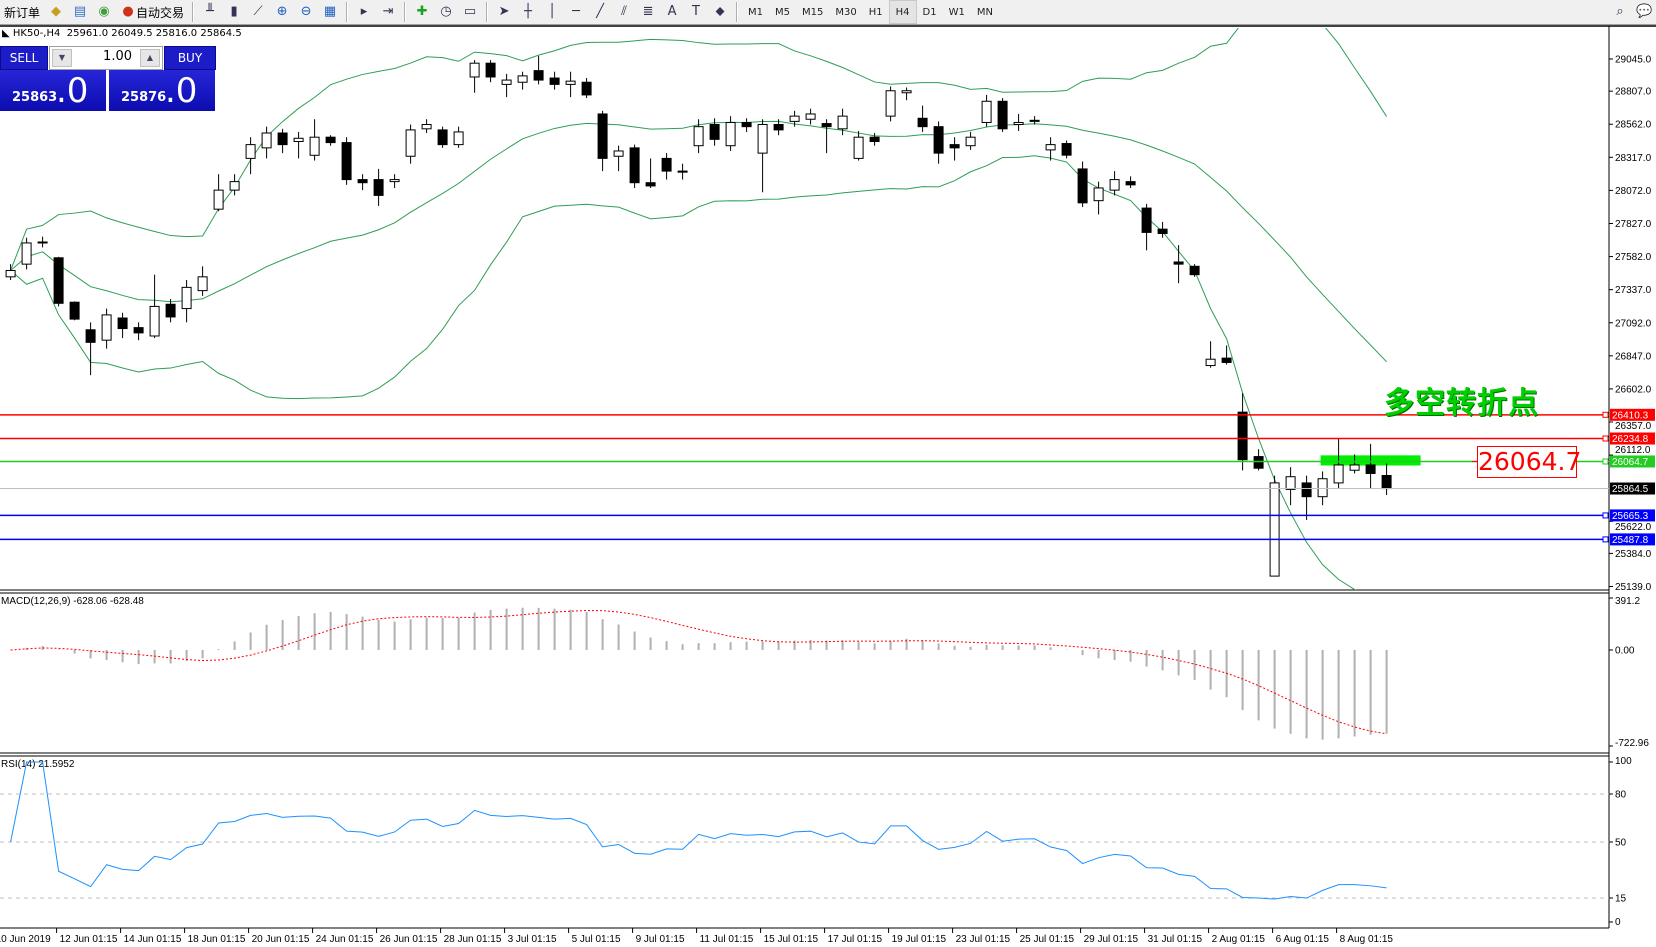 This screenshot has width=1656, height=947. Describe the element at coordinates (902, 12) in the screenshot. I see `timeframe-h4: H4` at that location.